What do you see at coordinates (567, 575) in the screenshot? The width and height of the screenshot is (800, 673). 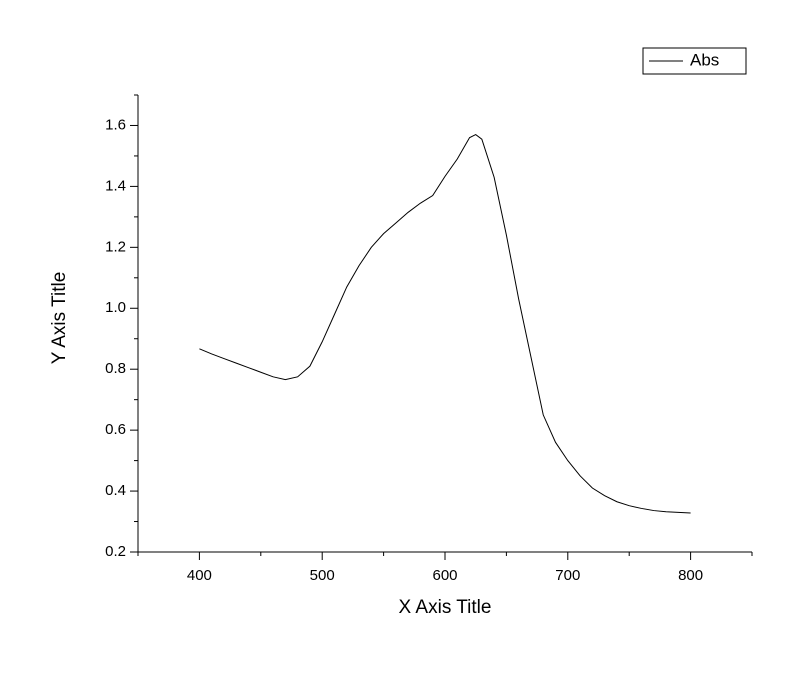 I see `x-tick-label: 700` at bounding box center [567, 575].